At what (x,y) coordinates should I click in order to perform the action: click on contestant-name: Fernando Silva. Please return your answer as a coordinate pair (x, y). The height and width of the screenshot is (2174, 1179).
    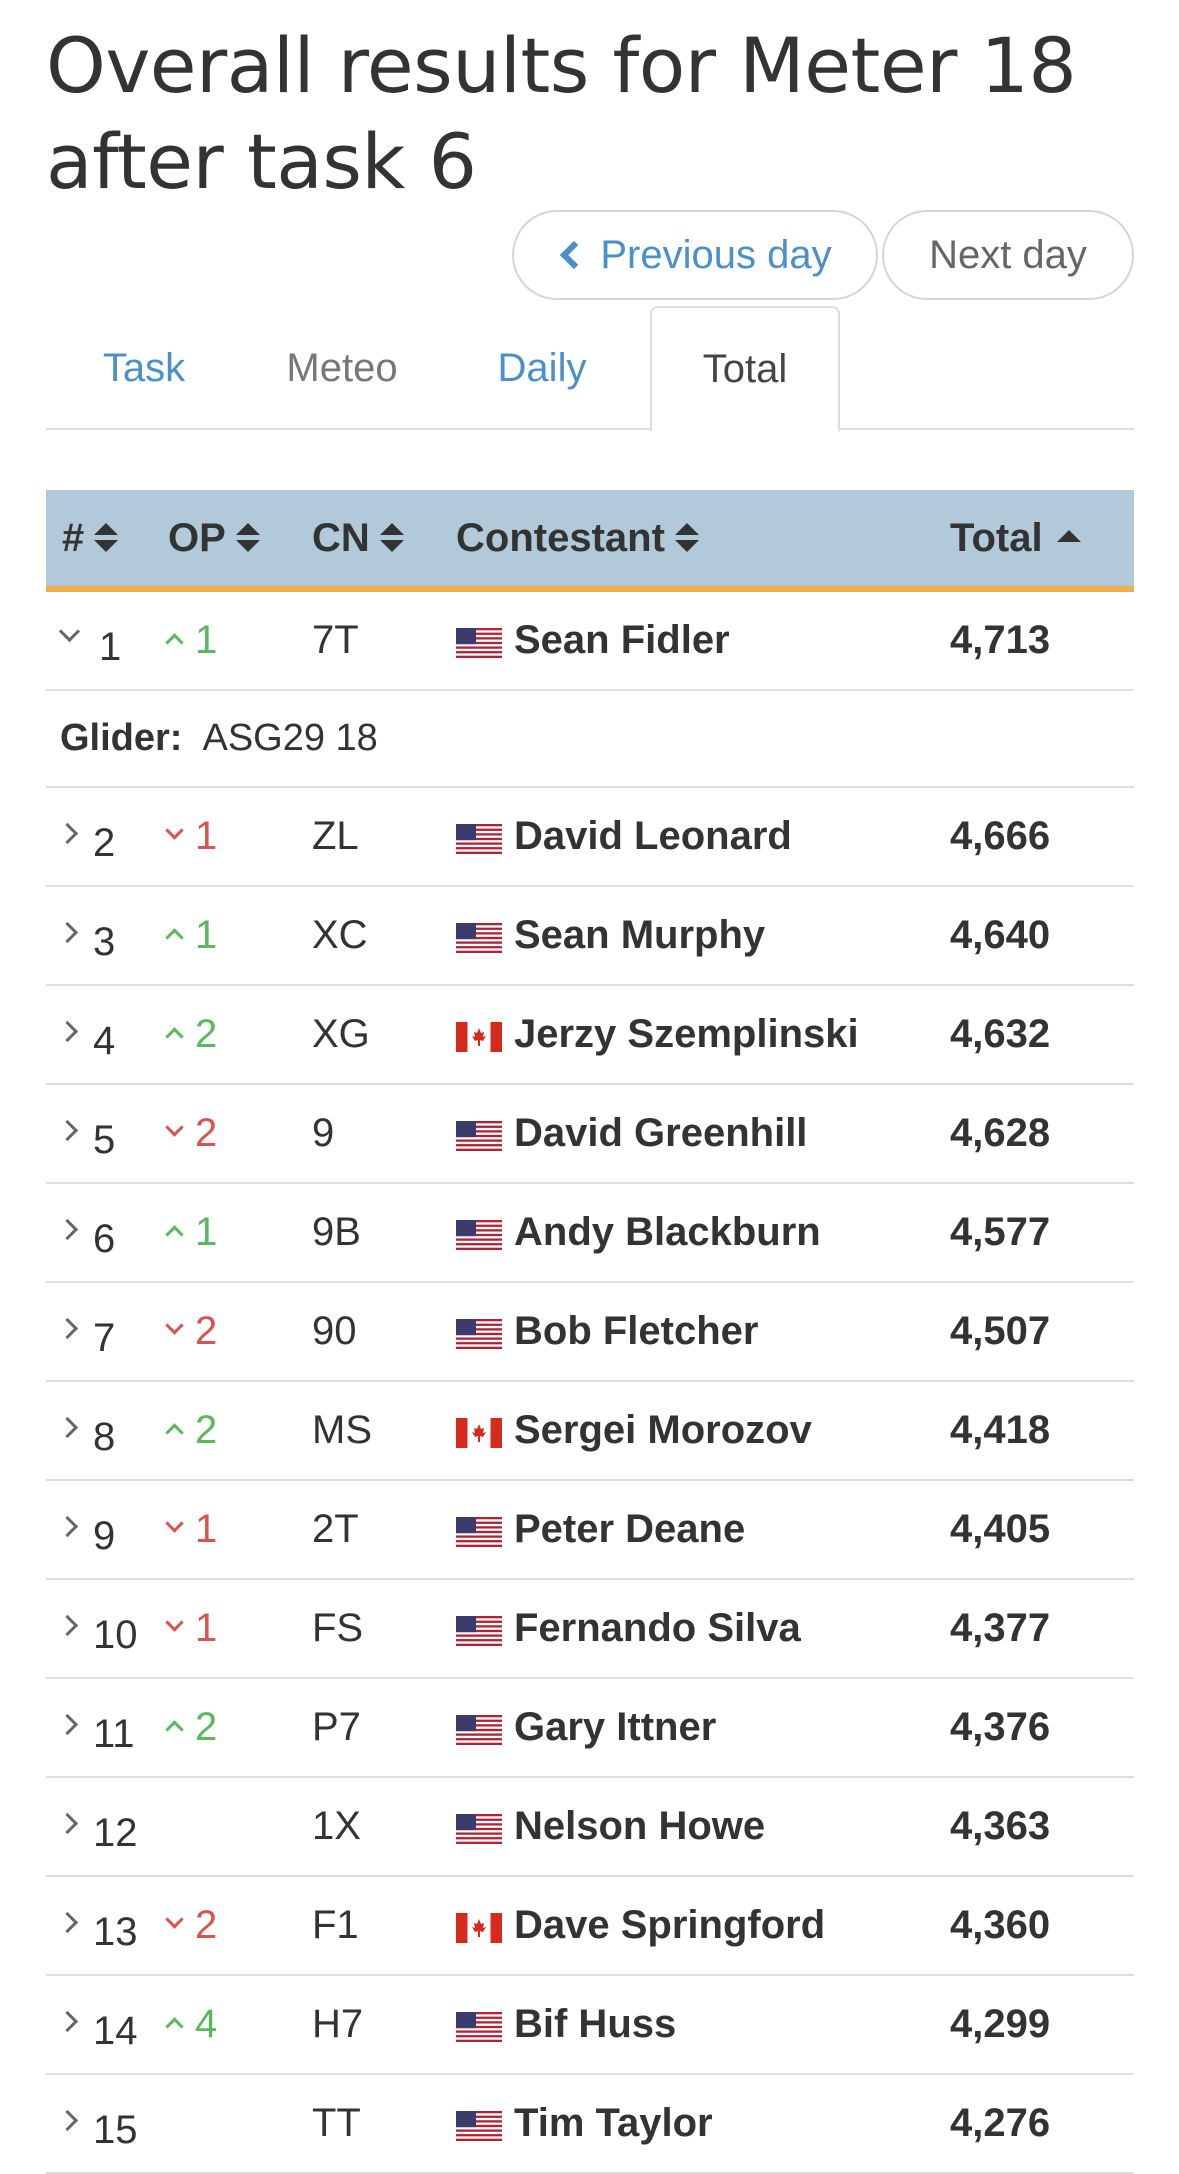
    Looking at the image, I should click on (657, 1628).